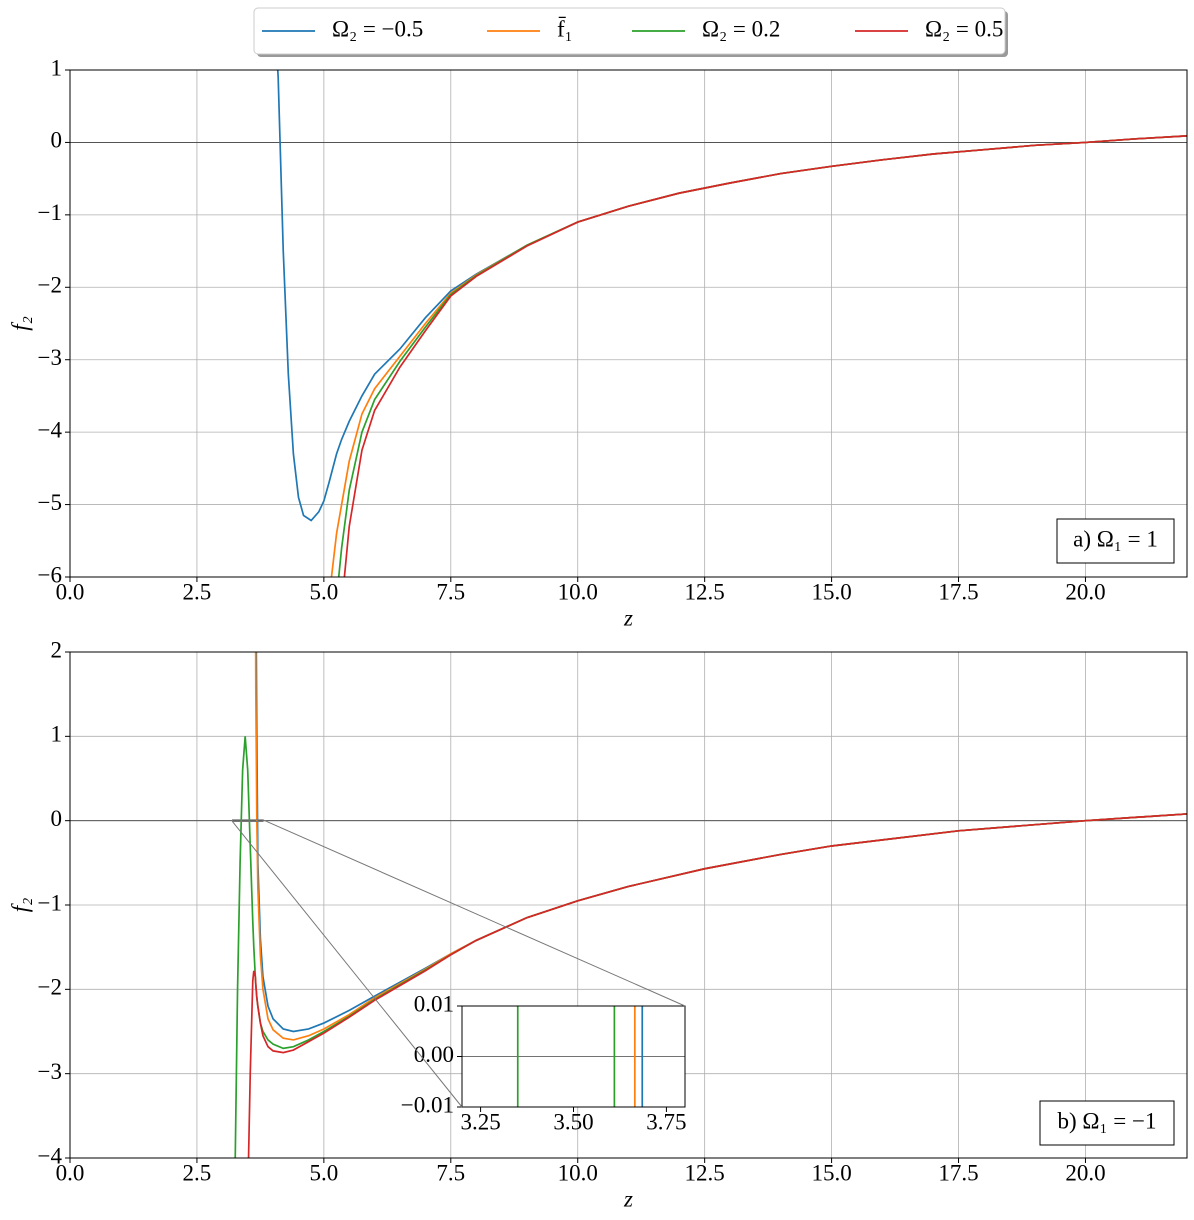 The image size is (1194, 1220). I want to click on y-tick-label: −0.01, so click(427, 1104).